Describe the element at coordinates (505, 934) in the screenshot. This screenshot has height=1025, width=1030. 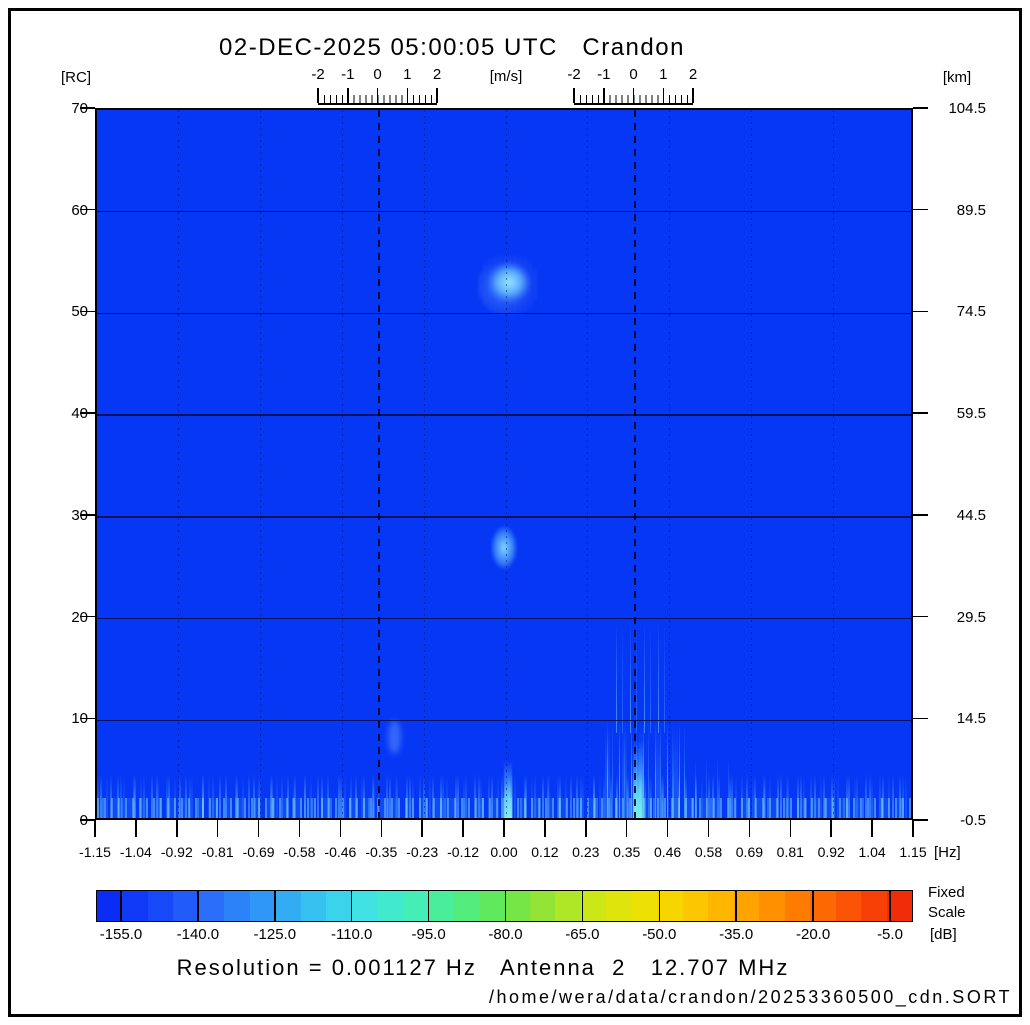
I see `colorbar-tick-label: -80.0` at that location.